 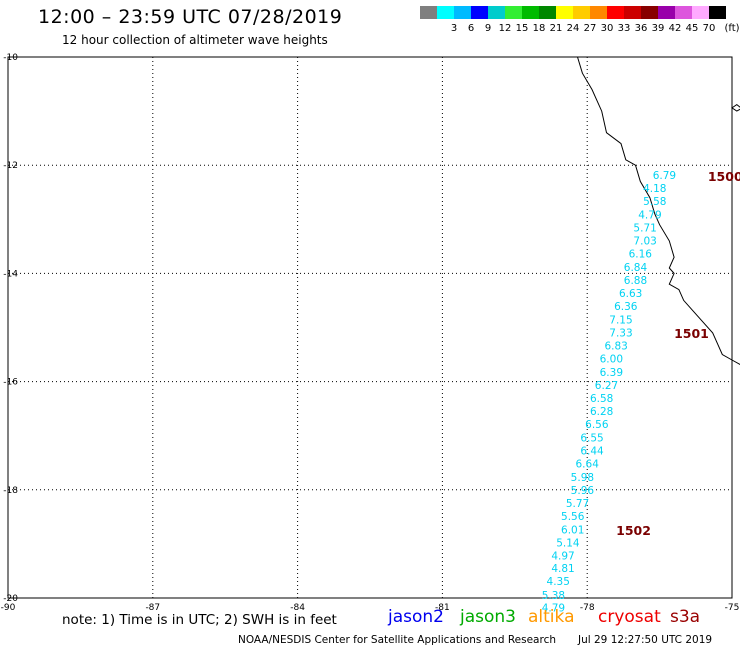 I want to click on lat-tick-label: -20, so click(x=10, y=599).